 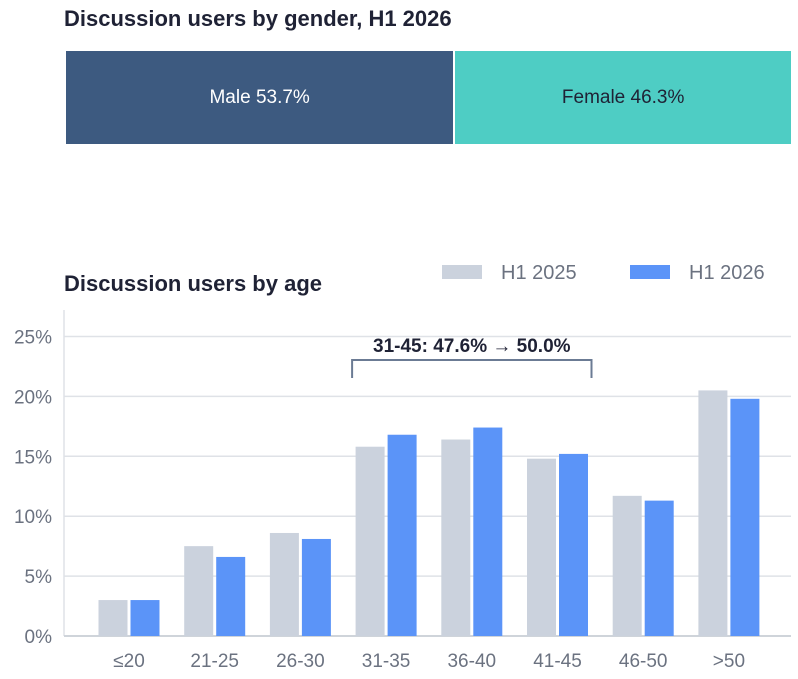 I want to click on female-segment: Female 46.3%, so click(x=623, y=97).